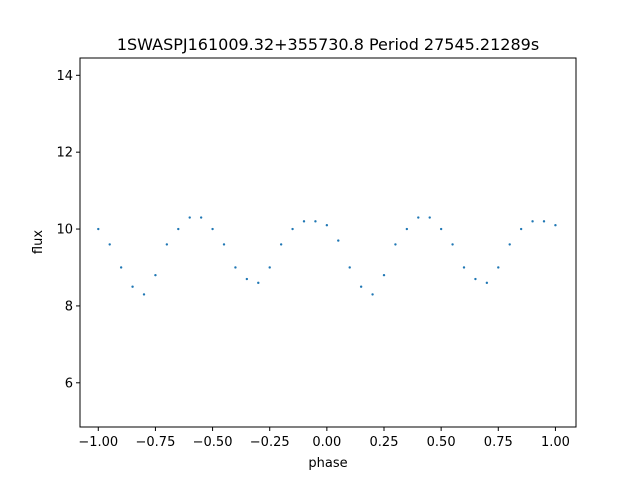  I want to click on x-tick-label: 0.75, so click(498, 442).